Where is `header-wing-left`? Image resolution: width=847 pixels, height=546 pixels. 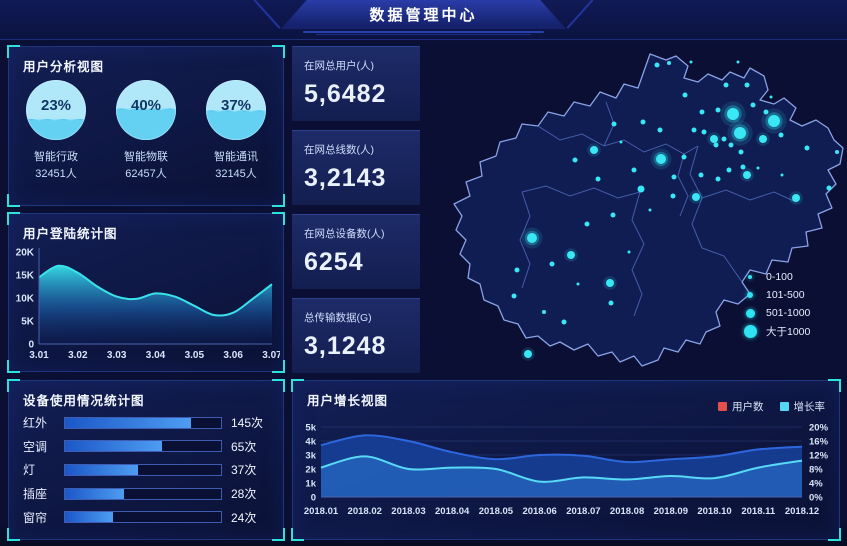
header-wing-left is located at coordinates (267, 14).